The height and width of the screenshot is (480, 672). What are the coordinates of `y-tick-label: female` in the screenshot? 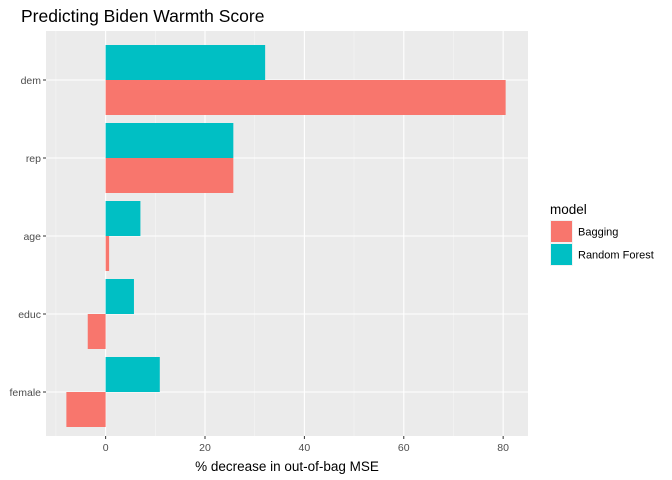 It's located at (25, 393).